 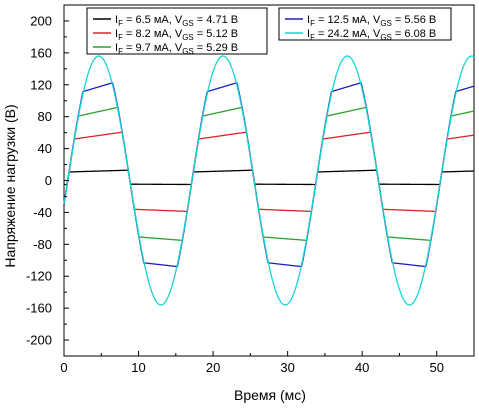 What do you see at coordinates (176, 35) in the screenshot?
I see `legend-label: IF = 8.2 мА, VGS = 5.12 В` at bounding box center [176, 35].